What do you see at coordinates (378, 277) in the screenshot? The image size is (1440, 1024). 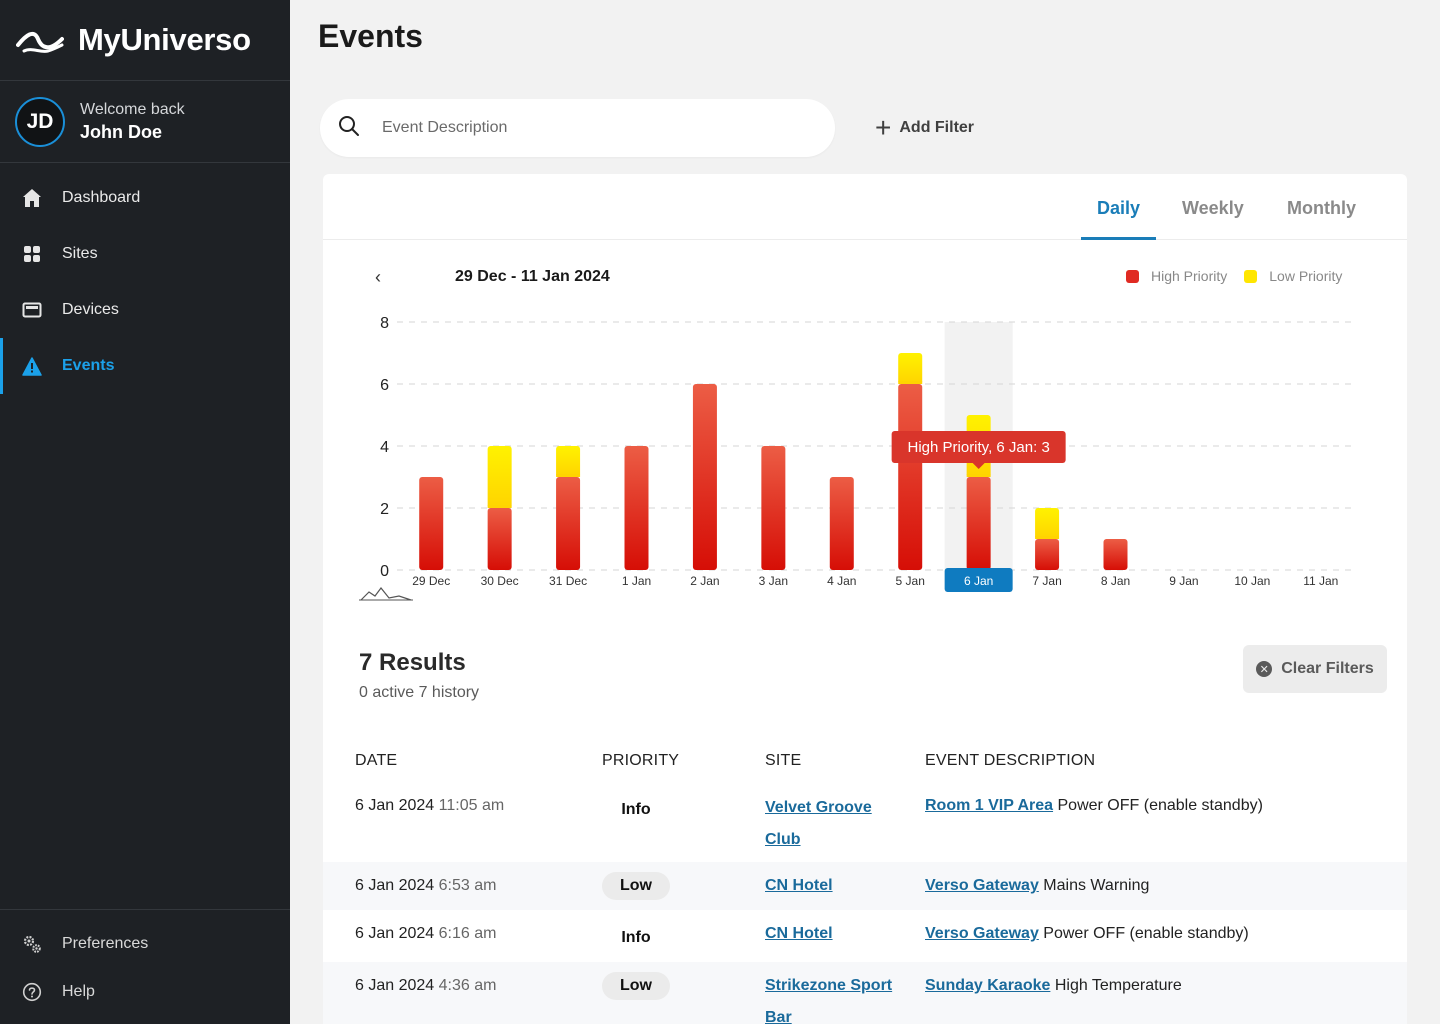 I see `previous-range-chevron-left-icon: ‹` at bounding box center [378, 277].